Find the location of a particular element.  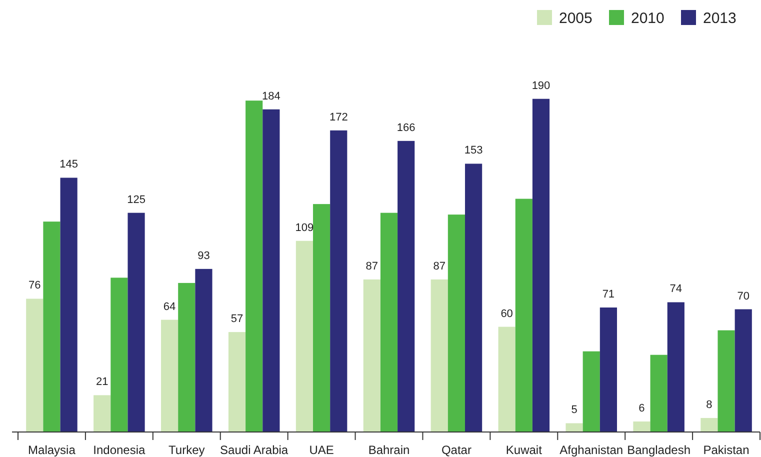

x-tick-label: Afghanistan is located at coordinates (592, 450).